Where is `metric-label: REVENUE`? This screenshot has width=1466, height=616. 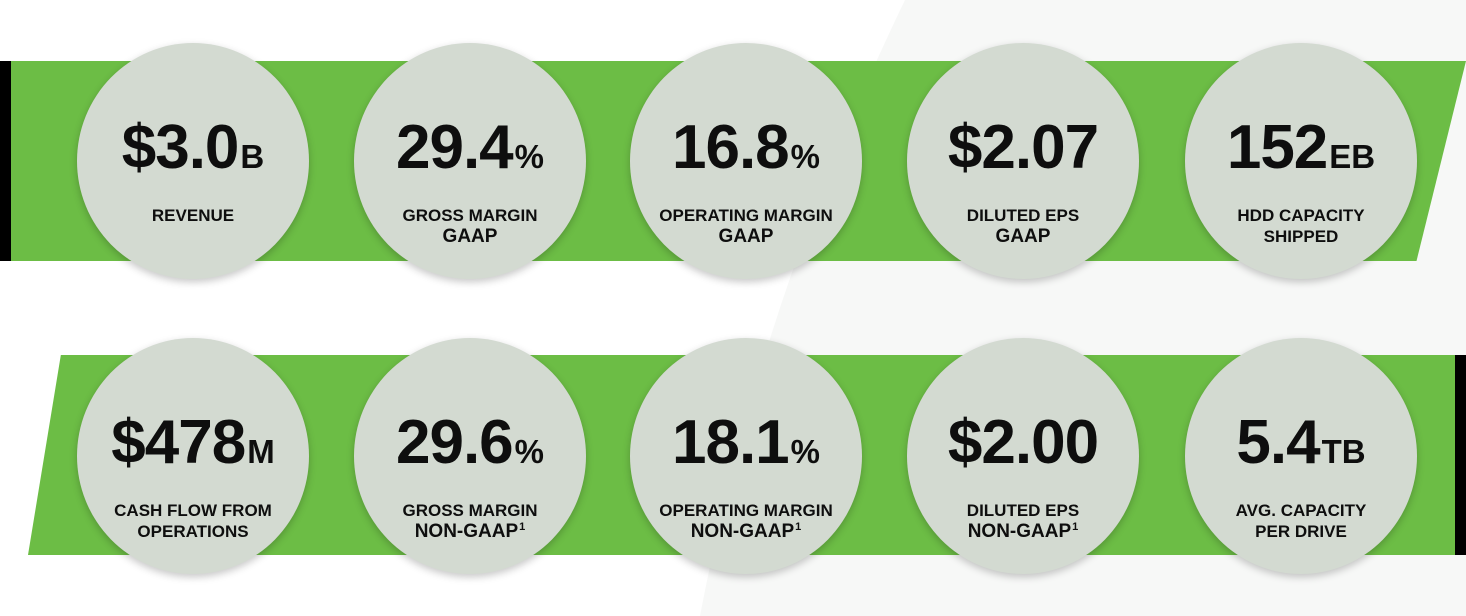 metric-label: REVENUE is located at coordinates (193, 215).